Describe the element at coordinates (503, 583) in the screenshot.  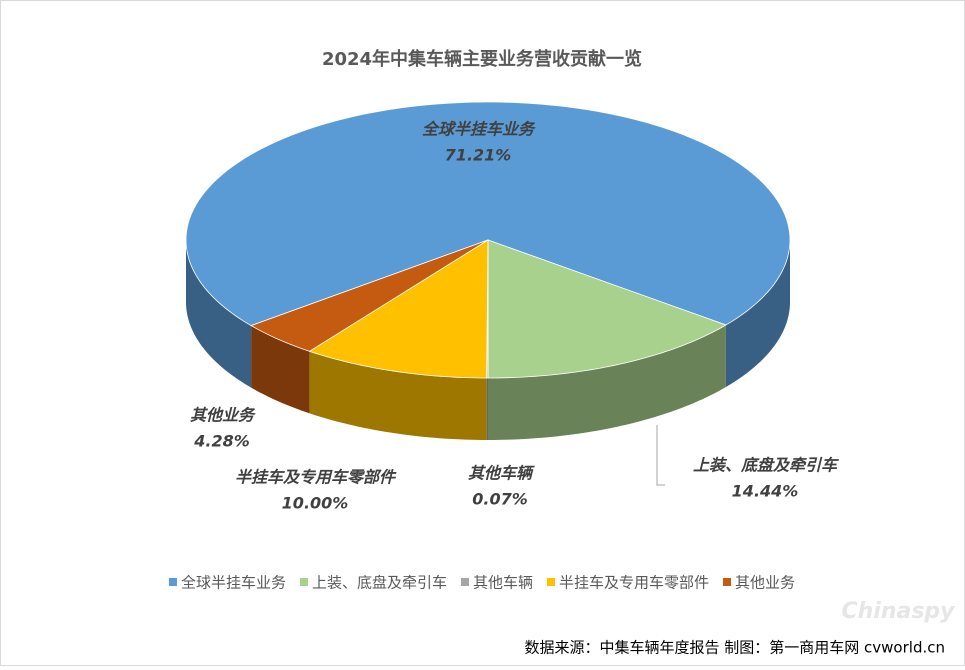
I see `legend-label: 其他车辆` at that location.